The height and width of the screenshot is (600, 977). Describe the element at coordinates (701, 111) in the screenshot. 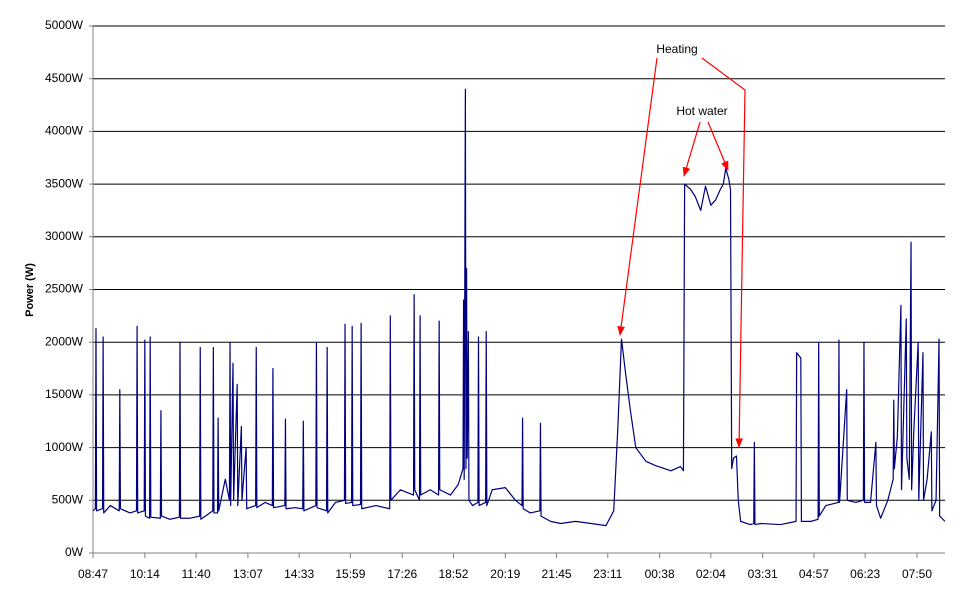

I see `annotation: Hot water` at that location.